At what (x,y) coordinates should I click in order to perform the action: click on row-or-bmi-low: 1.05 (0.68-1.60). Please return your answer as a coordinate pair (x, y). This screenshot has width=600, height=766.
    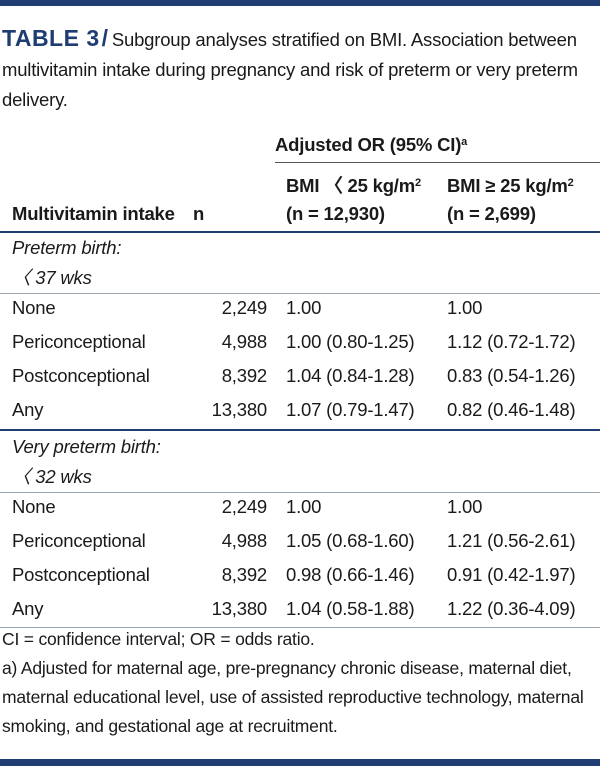
    Looking at the image, I should click on (350, 540).